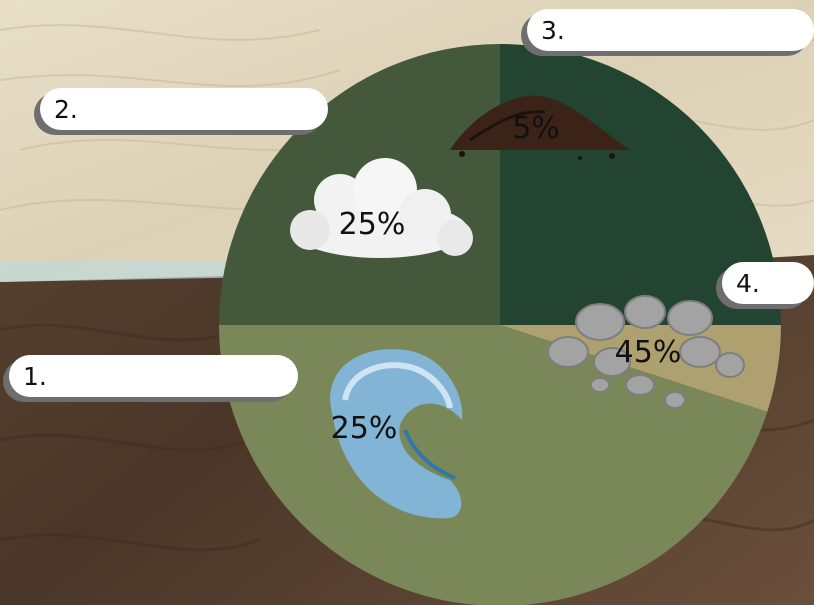 The image size is (814, 605). What do you see at coordinates (184, 109) in the screenshot?
I see `callout-label-2: 2.` at bounding box center [184, 109].